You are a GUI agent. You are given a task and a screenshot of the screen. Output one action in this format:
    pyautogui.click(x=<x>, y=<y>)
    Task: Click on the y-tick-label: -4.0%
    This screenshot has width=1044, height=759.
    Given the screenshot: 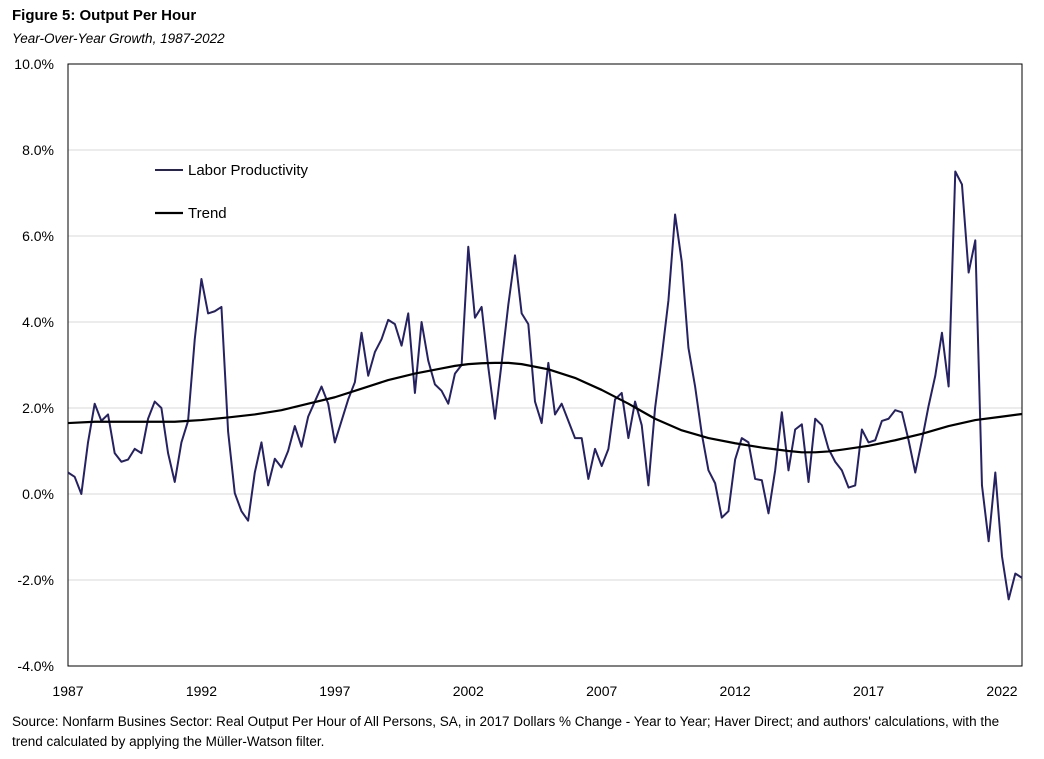 What is the action you would take?
    pyautogui.click(x=35, y=666)
    